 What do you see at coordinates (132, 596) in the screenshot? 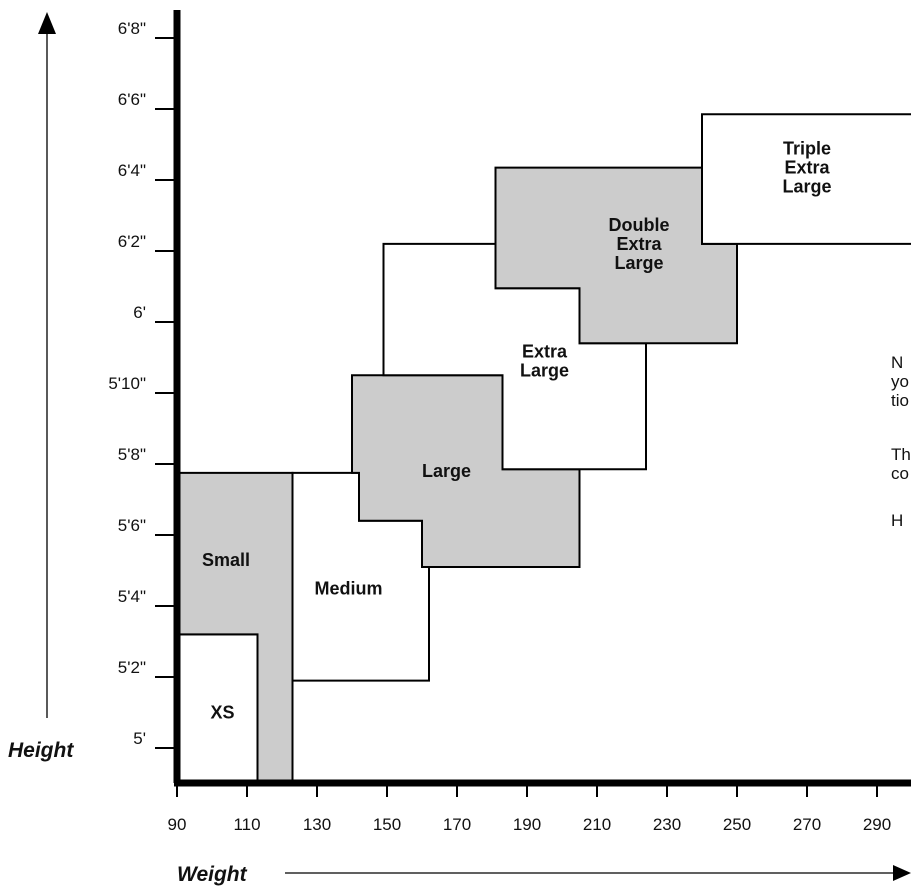
I see `y-tick-label: 5'4"` at bounding box center [132, 596].